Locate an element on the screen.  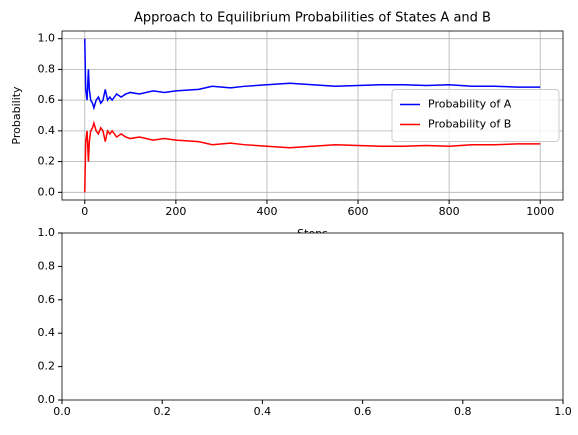
legend-label: Probability of A is located at coordinates (470, 104).